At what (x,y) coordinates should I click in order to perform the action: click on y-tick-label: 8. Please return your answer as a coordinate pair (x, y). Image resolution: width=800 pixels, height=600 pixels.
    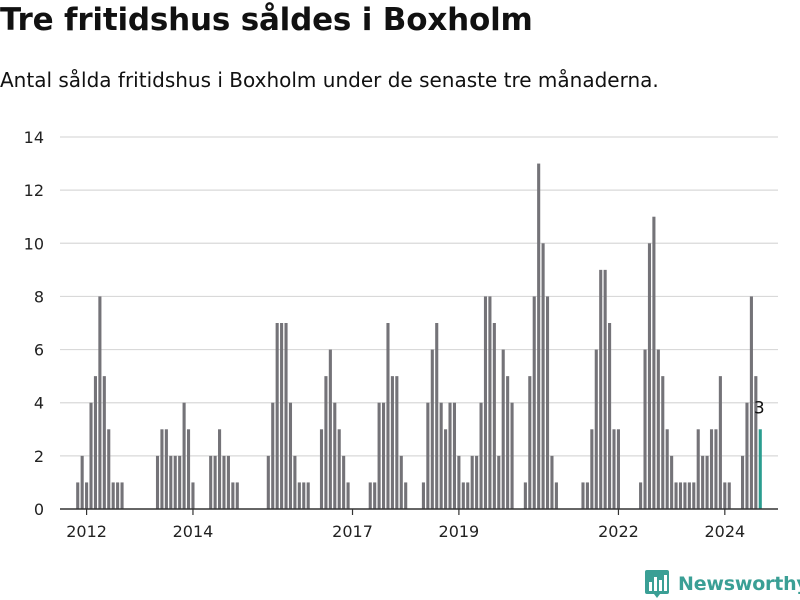
    Looking at the image, I should click on (39, 296).